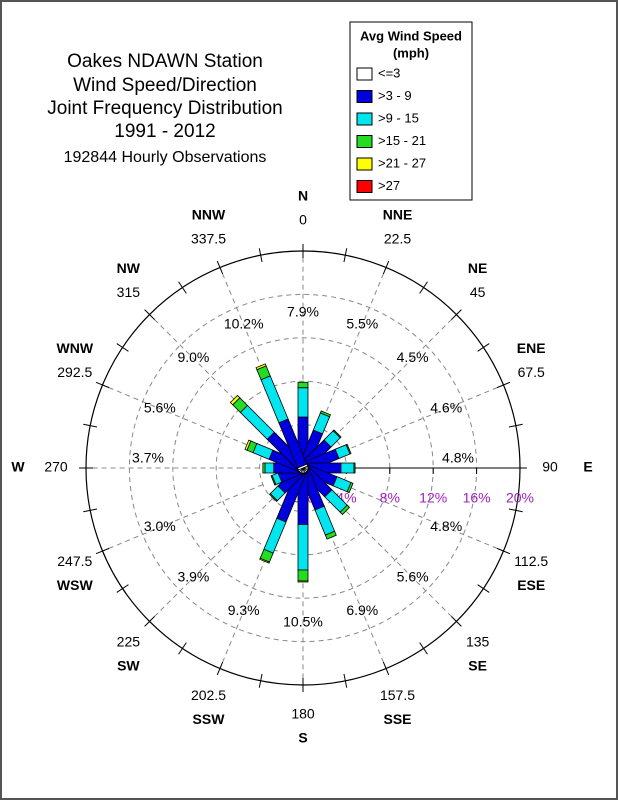 The width and height of the screenshot is (618, 800). Describe the element at coordinates (148, 458) in the screenshot. I see `total-label: 3.7%` at that location.